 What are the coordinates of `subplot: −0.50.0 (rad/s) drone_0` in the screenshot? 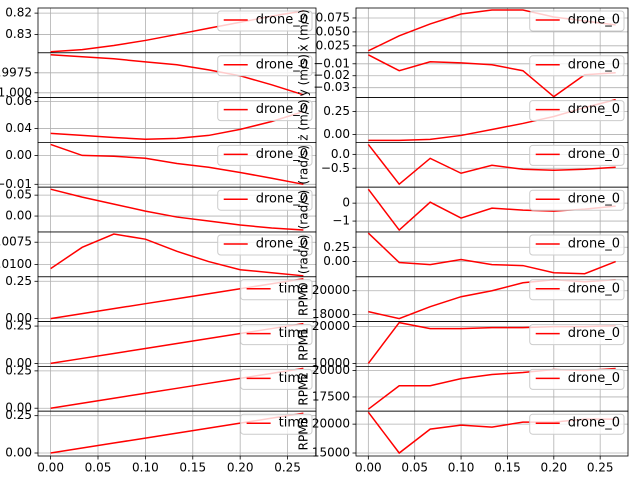 It's located at (463, 164).